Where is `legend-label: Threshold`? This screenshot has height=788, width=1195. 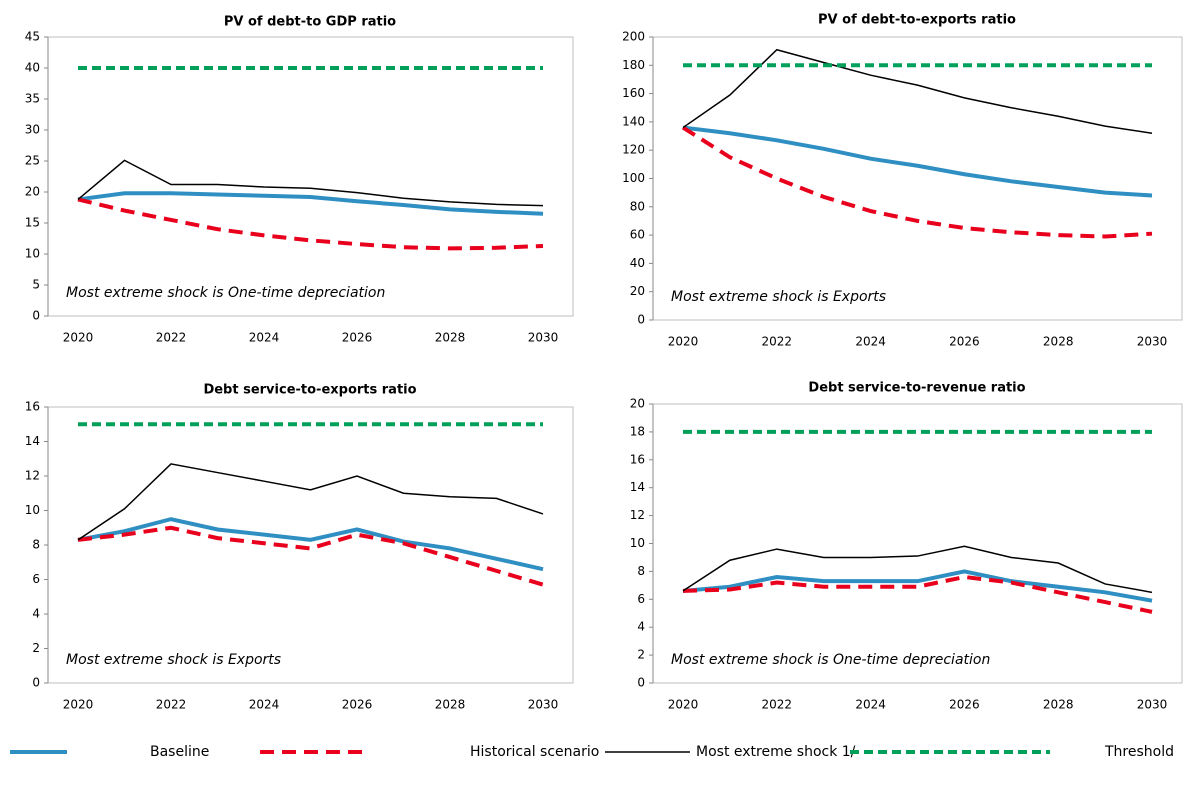
legend-label: Threshold is located at coordinates (1139, 752).